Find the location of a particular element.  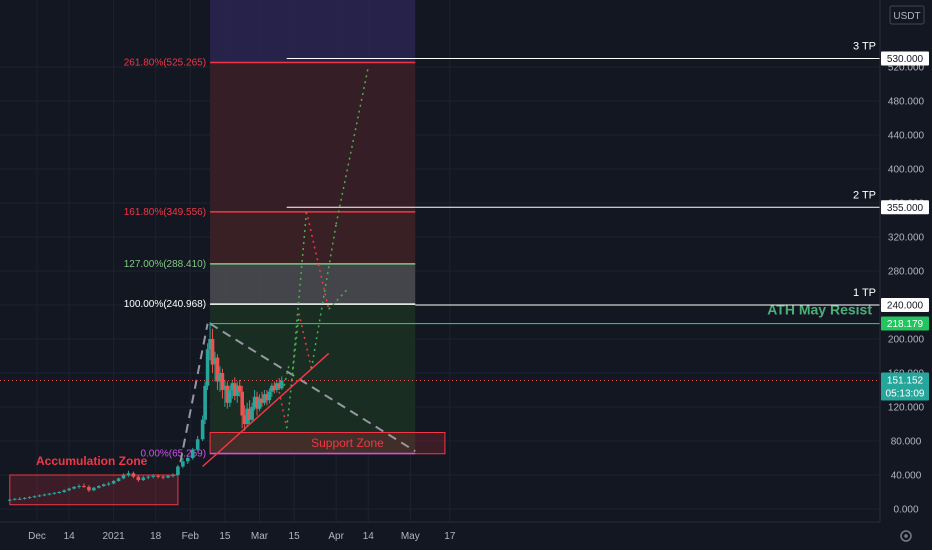

tp3-price-tag: 530.000 is located at coordinates (905, 59).